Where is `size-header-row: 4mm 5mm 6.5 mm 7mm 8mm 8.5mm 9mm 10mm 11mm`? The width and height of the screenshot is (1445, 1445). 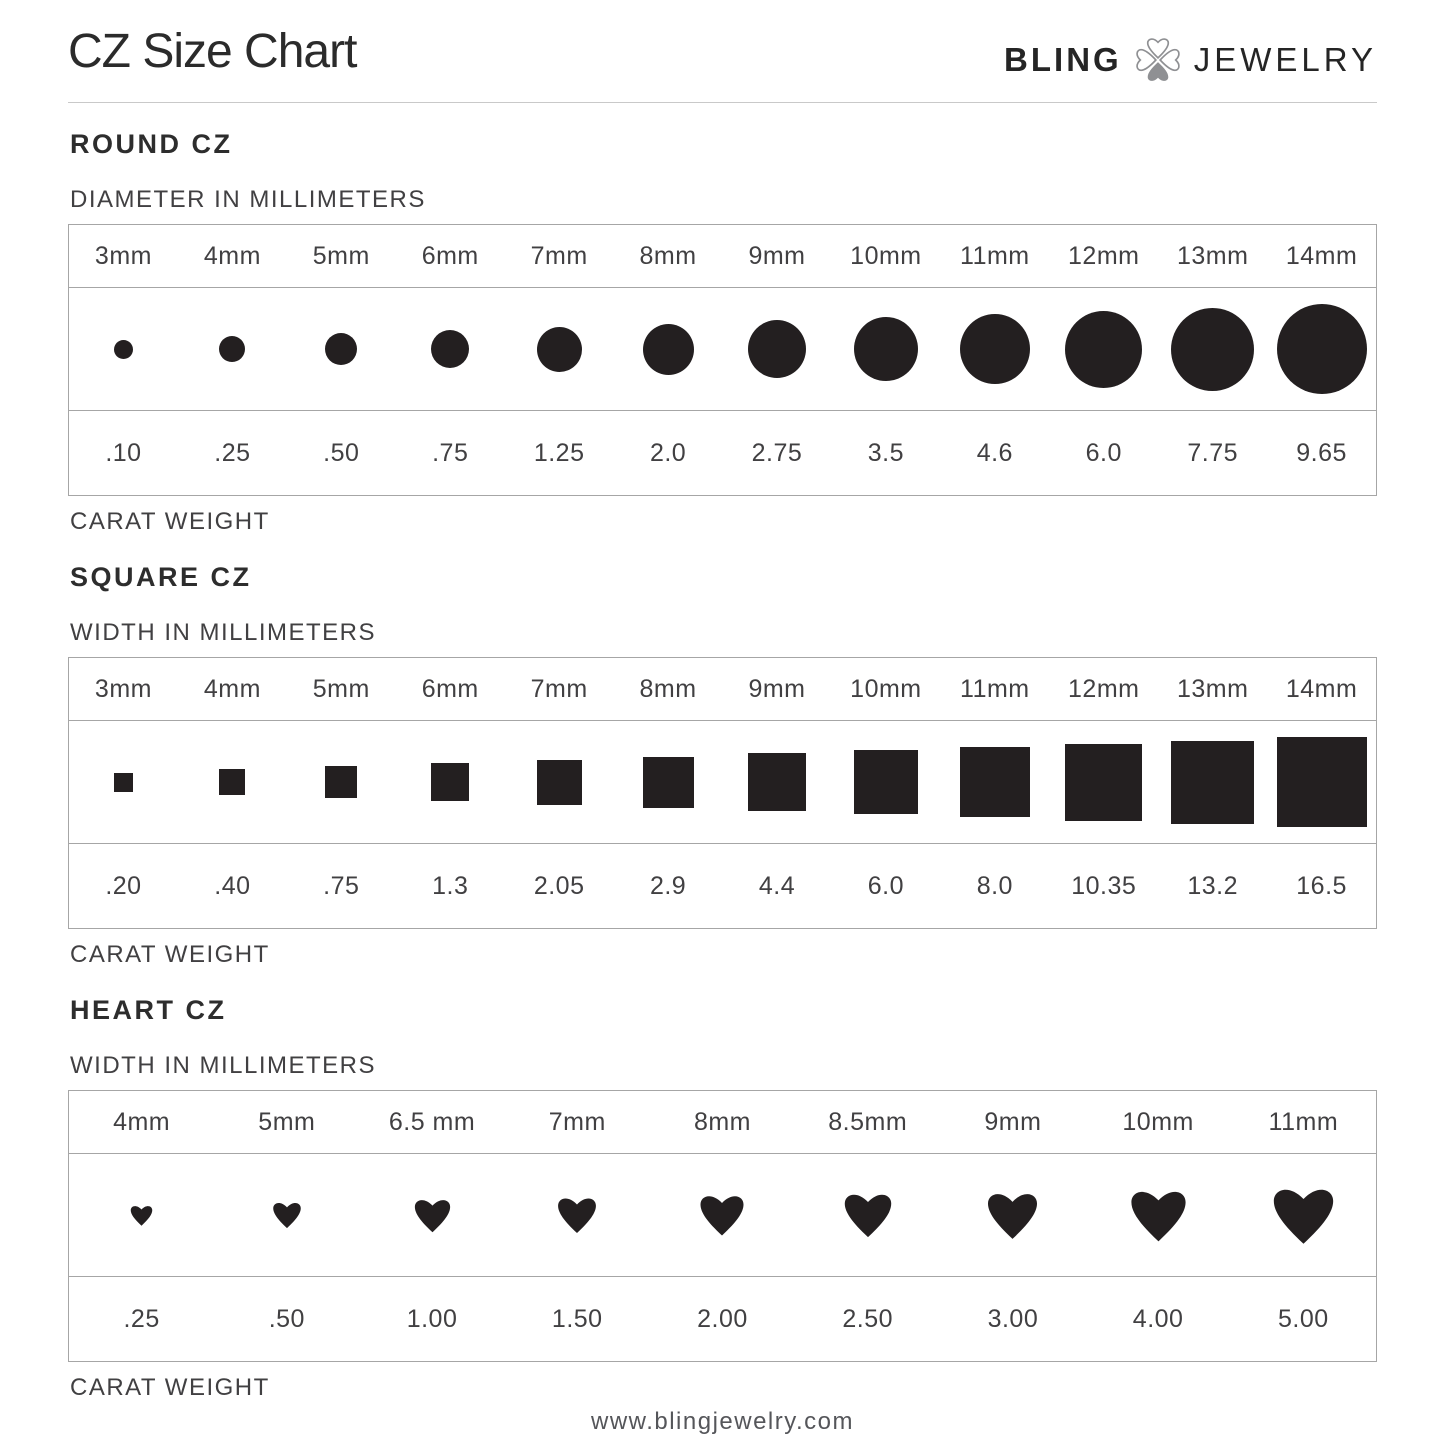
size-header-row: 4mm 5mm 6.5 mm 7mm 8mm 8.5mm 9mm 10mm 11mm is located at coordinates (722, 1122).